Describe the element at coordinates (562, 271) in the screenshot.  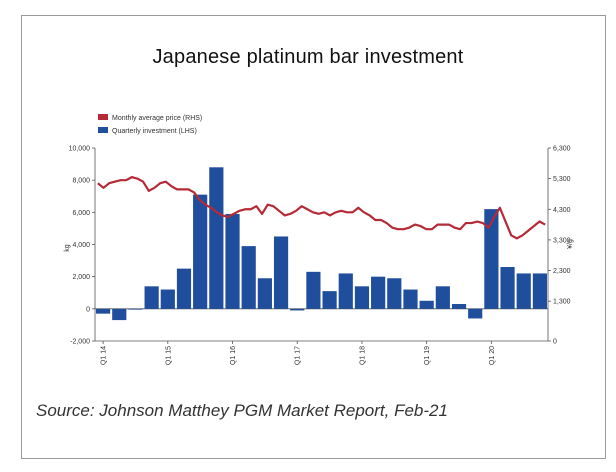
I see `y-right-tick-label: 2,300` at that location.